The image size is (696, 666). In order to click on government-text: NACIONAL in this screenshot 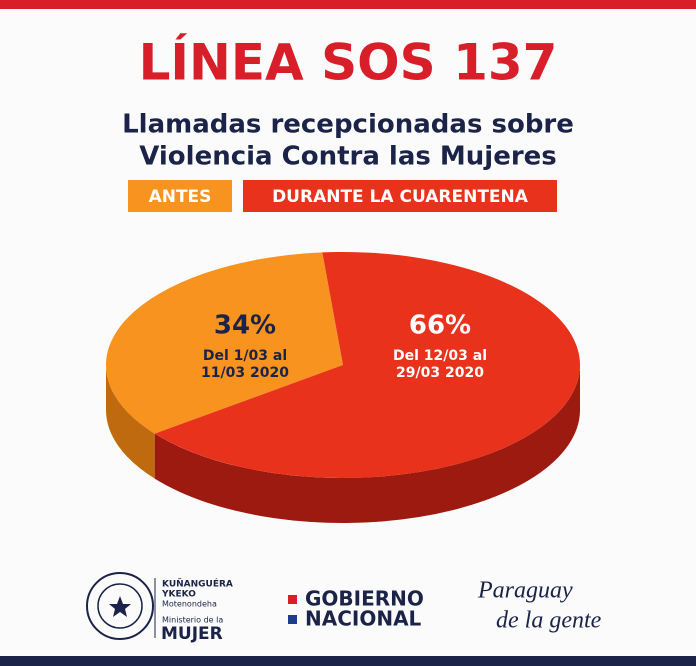, I will do `click(363, 619)`.